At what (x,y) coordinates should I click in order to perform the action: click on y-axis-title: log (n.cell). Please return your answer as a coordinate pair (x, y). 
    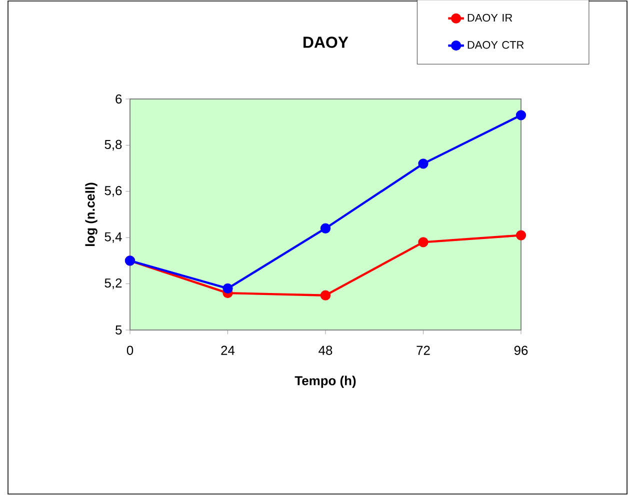
    Looking at the image, I should click on (91, 214).